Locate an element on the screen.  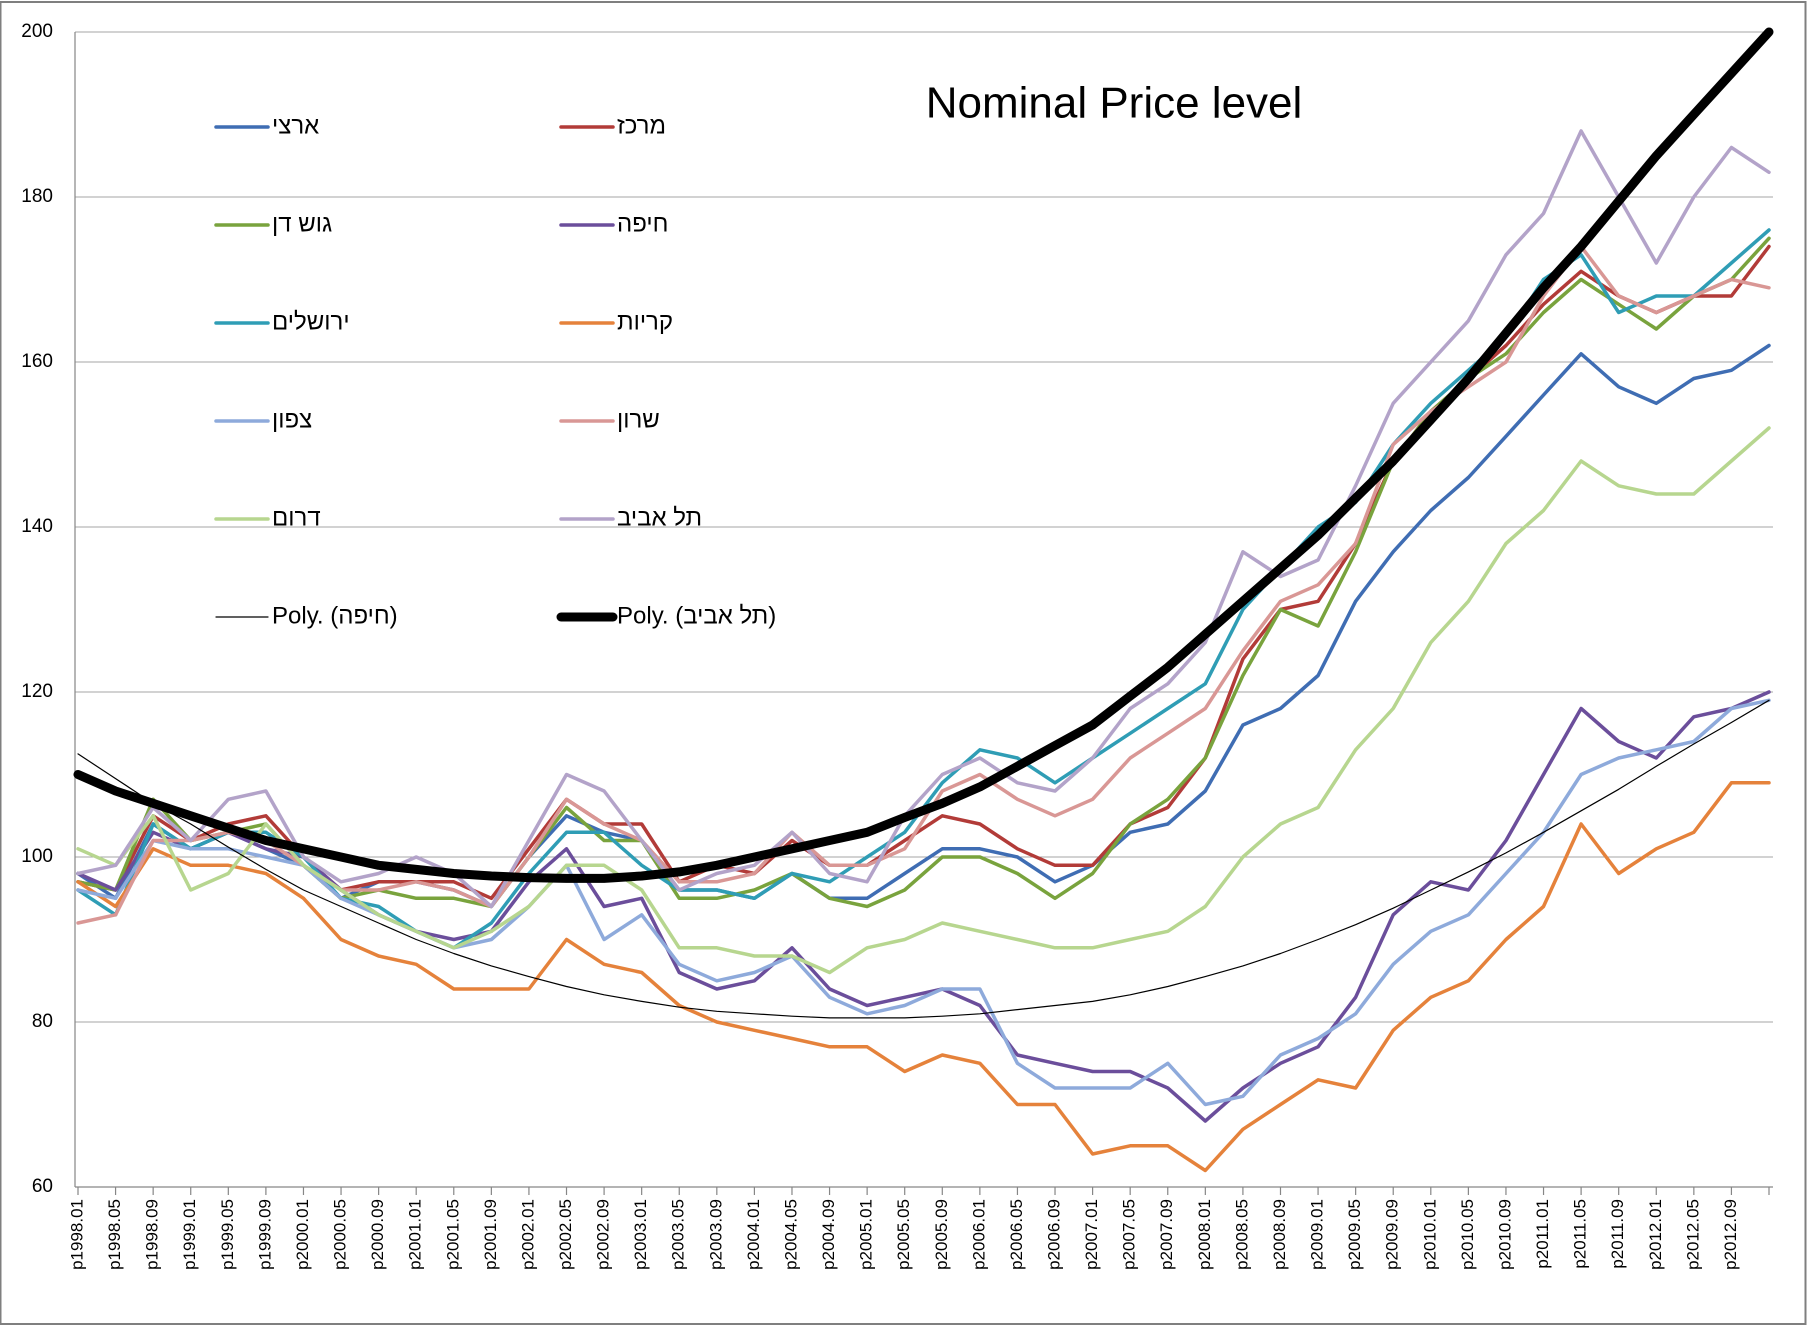
y-tick-label: 160 is located at coordinates (37, 361).